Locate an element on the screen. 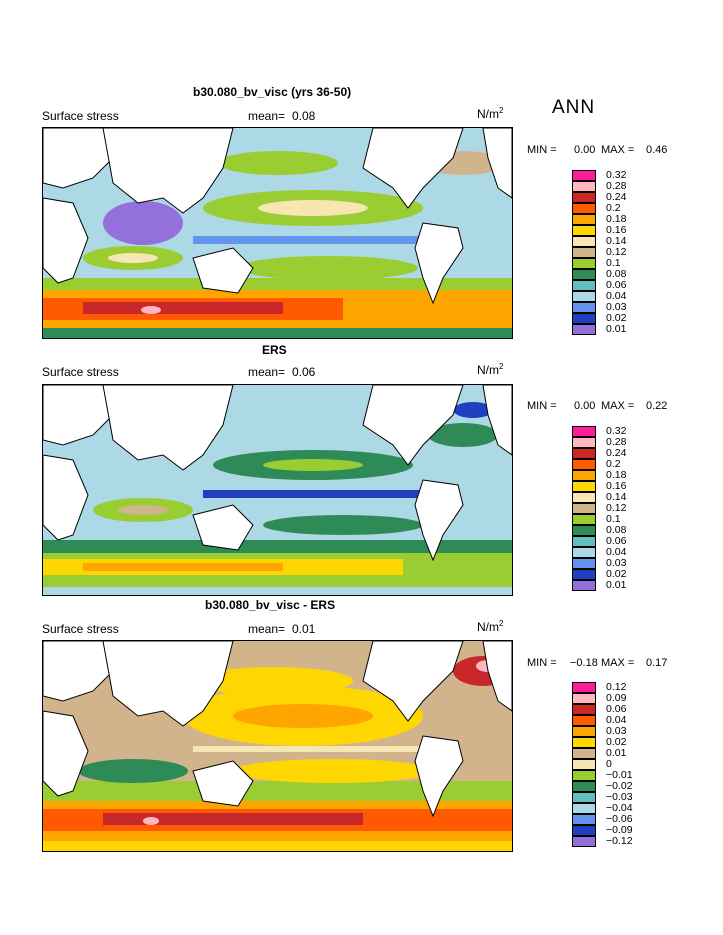 The height and width of the screenshot is (935, 723). legend-level-label: 0 is located at coordinates (609, 764).